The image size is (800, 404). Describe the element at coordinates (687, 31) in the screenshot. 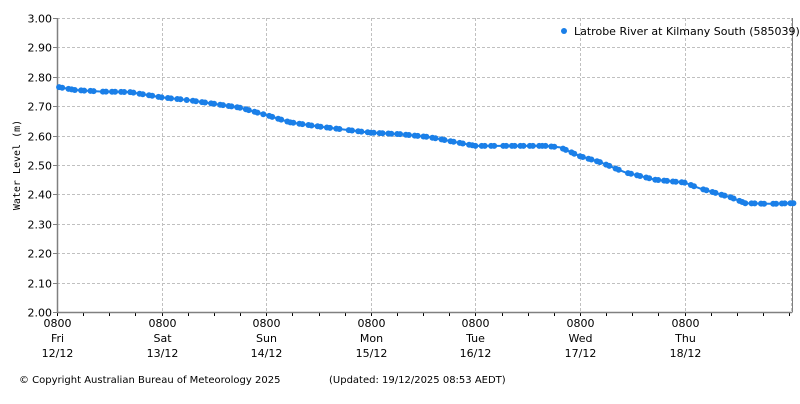

I see `legend-label: Latrobe River at Kilmany South (585039)` at that location.